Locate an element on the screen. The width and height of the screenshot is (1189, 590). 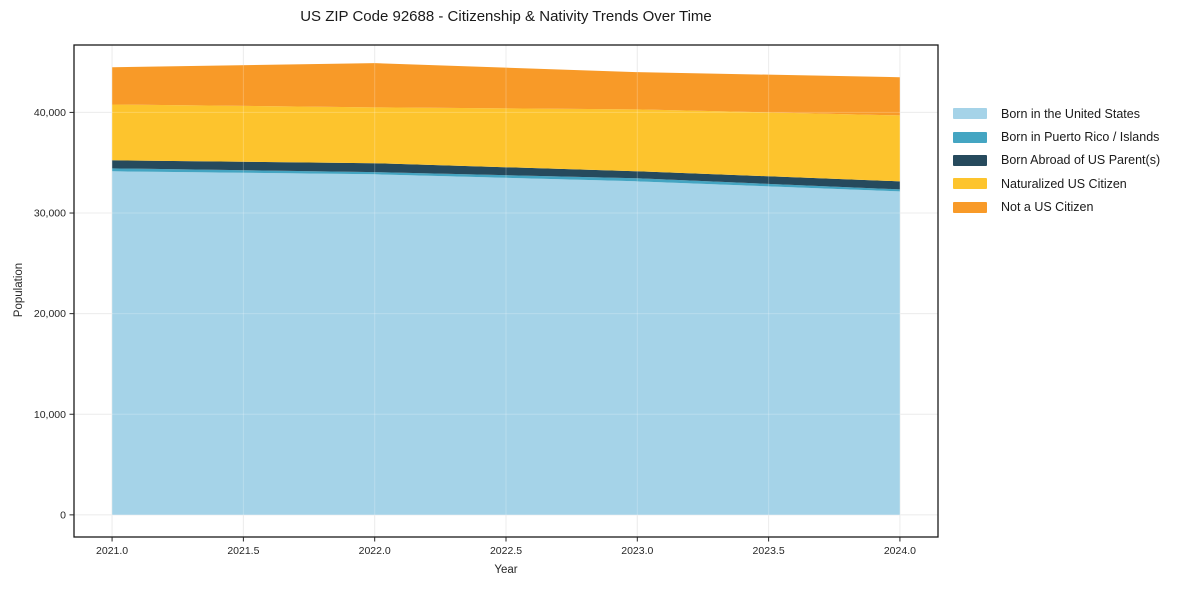
legend-item: Naturalized US Citizen is located at coordinates (1056, 183).